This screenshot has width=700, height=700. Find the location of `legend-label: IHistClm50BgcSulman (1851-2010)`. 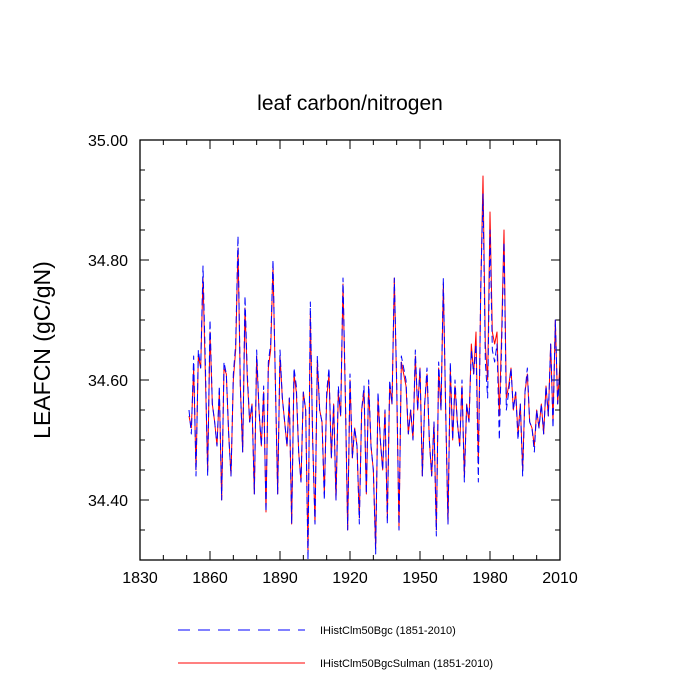

legend-label: IHistClm50BgcSulman (1851-2010) is located at coordinates (406, 664).